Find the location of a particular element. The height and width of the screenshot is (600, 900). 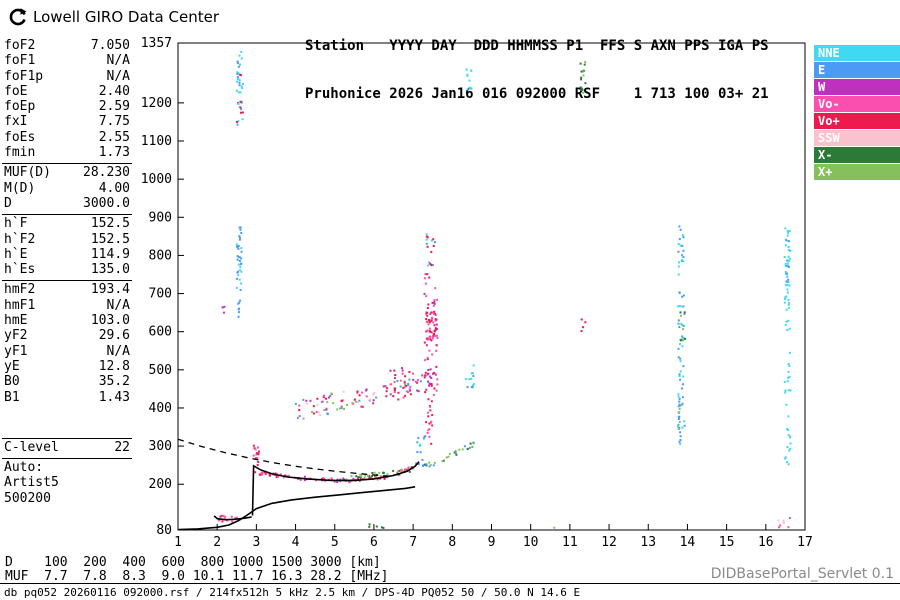

x-tick-label: 16 is located at coordinates (766, 542).